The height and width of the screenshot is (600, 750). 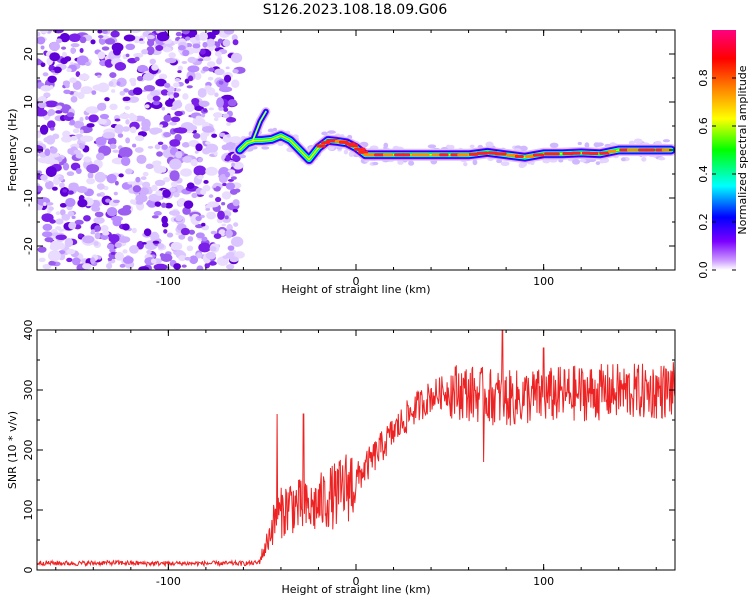 What do you see at coordinates (28, 102) in the screenshot?
I see `y-tick-label: 10` at bounding box center [28, 102].